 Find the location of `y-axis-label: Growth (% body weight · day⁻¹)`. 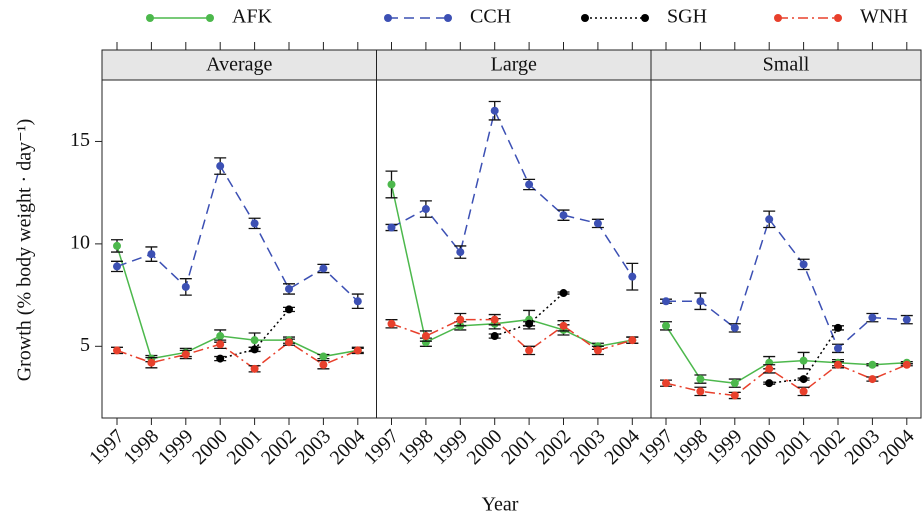

y-axis-label: Growth (% body weight · day⁻¹) is located at coordinates (25, 250).